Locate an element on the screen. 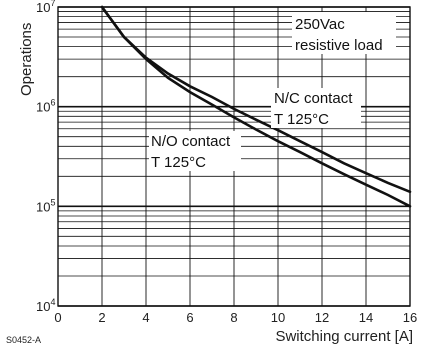 The width and height of the screenshot is (426, 347). x-tick-label: 12 is located at coordinates (322, 317).